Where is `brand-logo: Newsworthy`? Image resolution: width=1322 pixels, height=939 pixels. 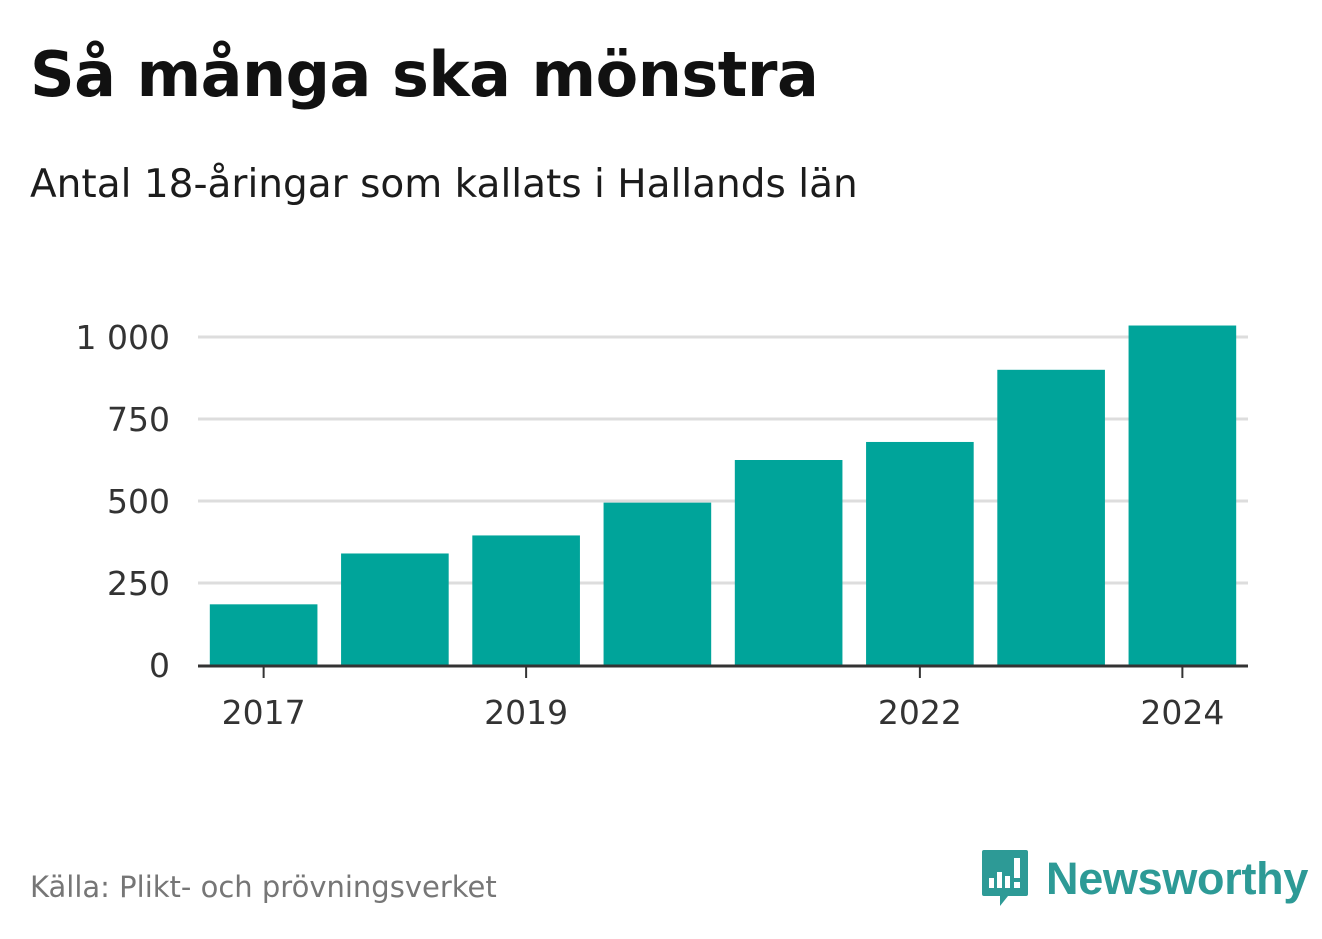 brand-logo: Newsworthy is located at coordinates (1144, 879).